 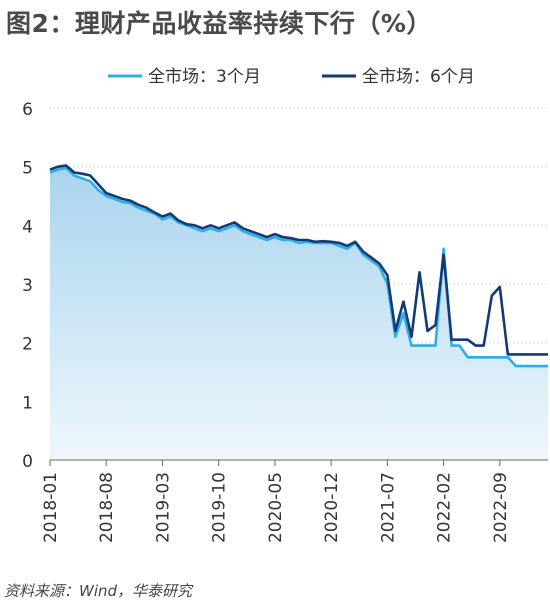 What do you see at coordinates (388, 507) in the screenshot?
I see `x-tick-label: 2021-07` at bounding box center [388, 507].